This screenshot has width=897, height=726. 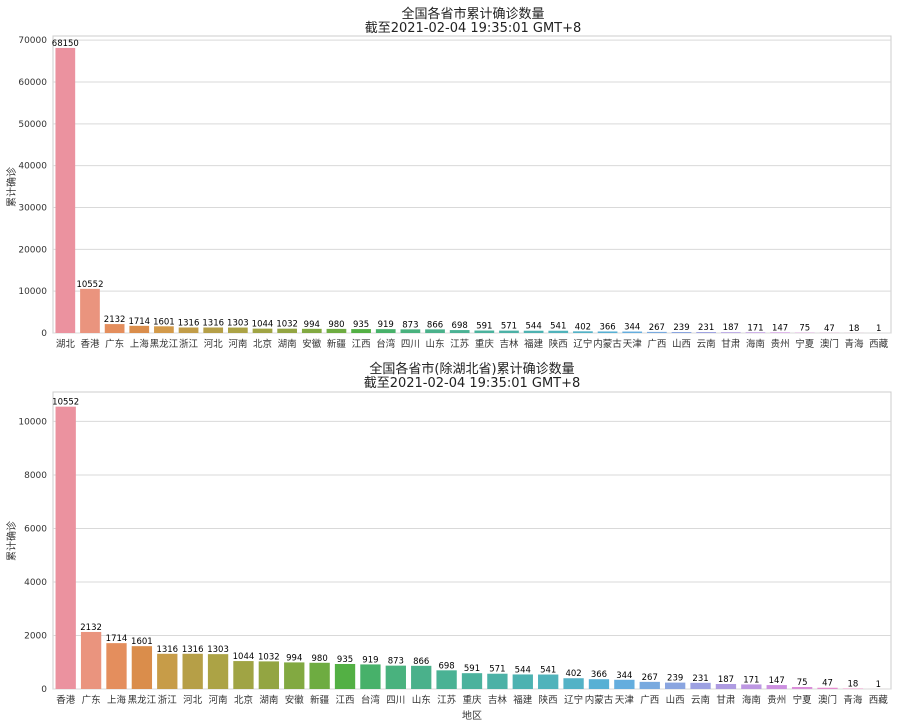 I want to click on category-label: 浙江, so click(x=189, y=344).